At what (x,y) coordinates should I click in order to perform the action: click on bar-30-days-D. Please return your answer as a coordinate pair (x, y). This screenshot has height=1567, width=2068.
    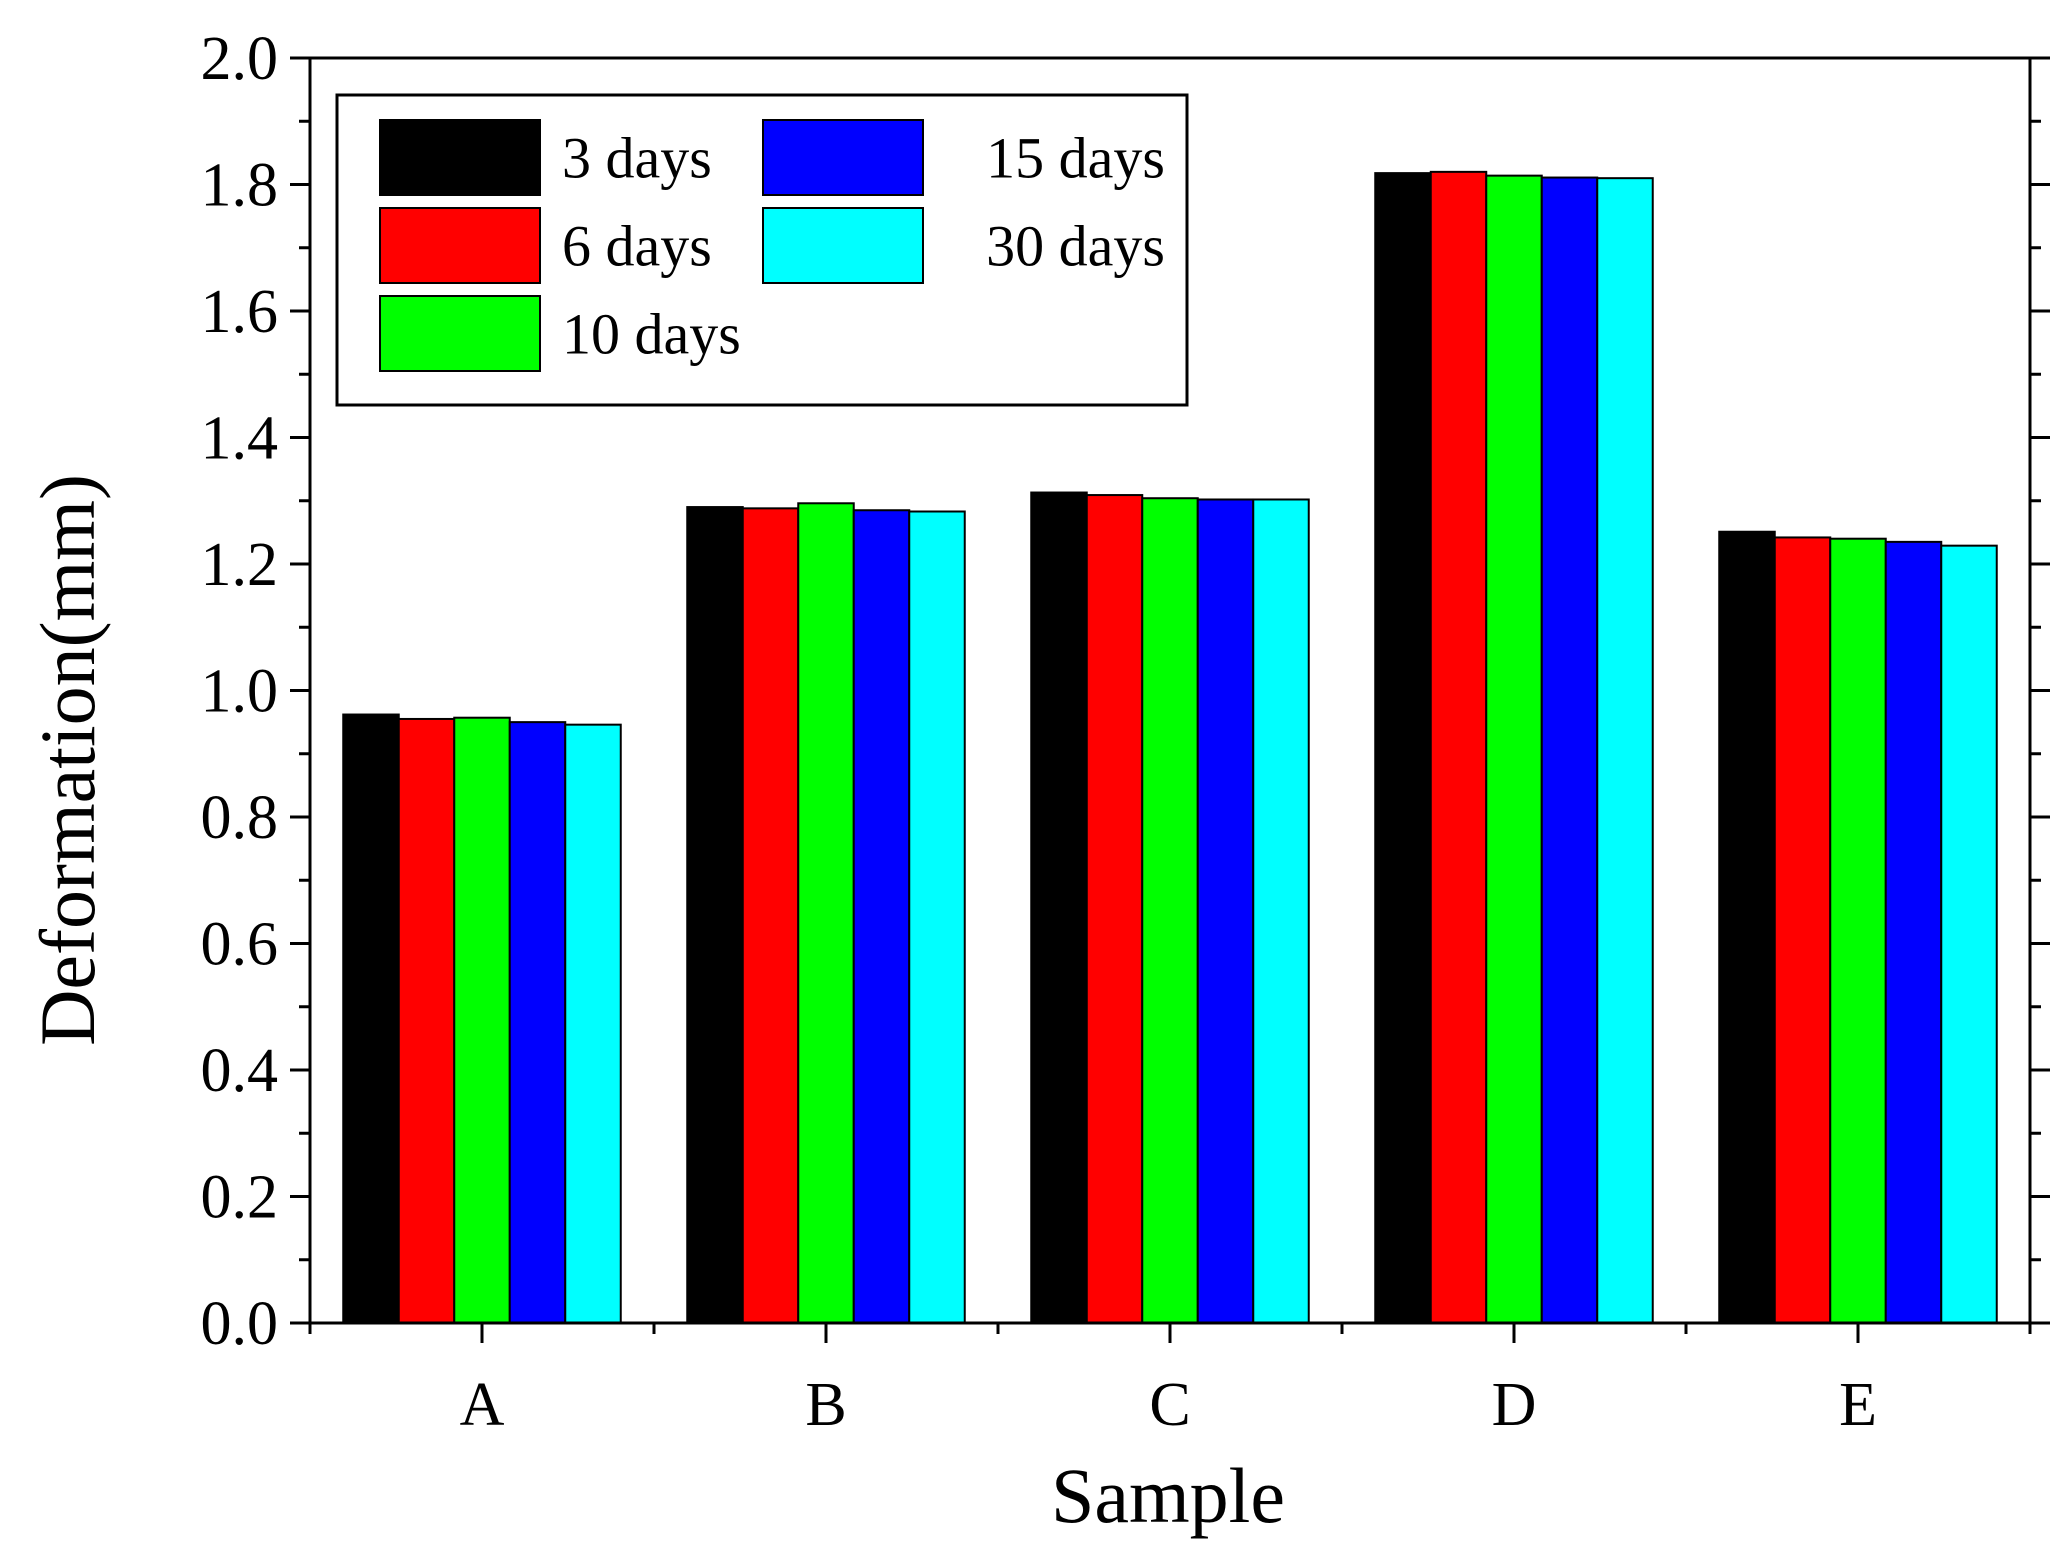
    Looking at the image, I should click on (1625, 750).